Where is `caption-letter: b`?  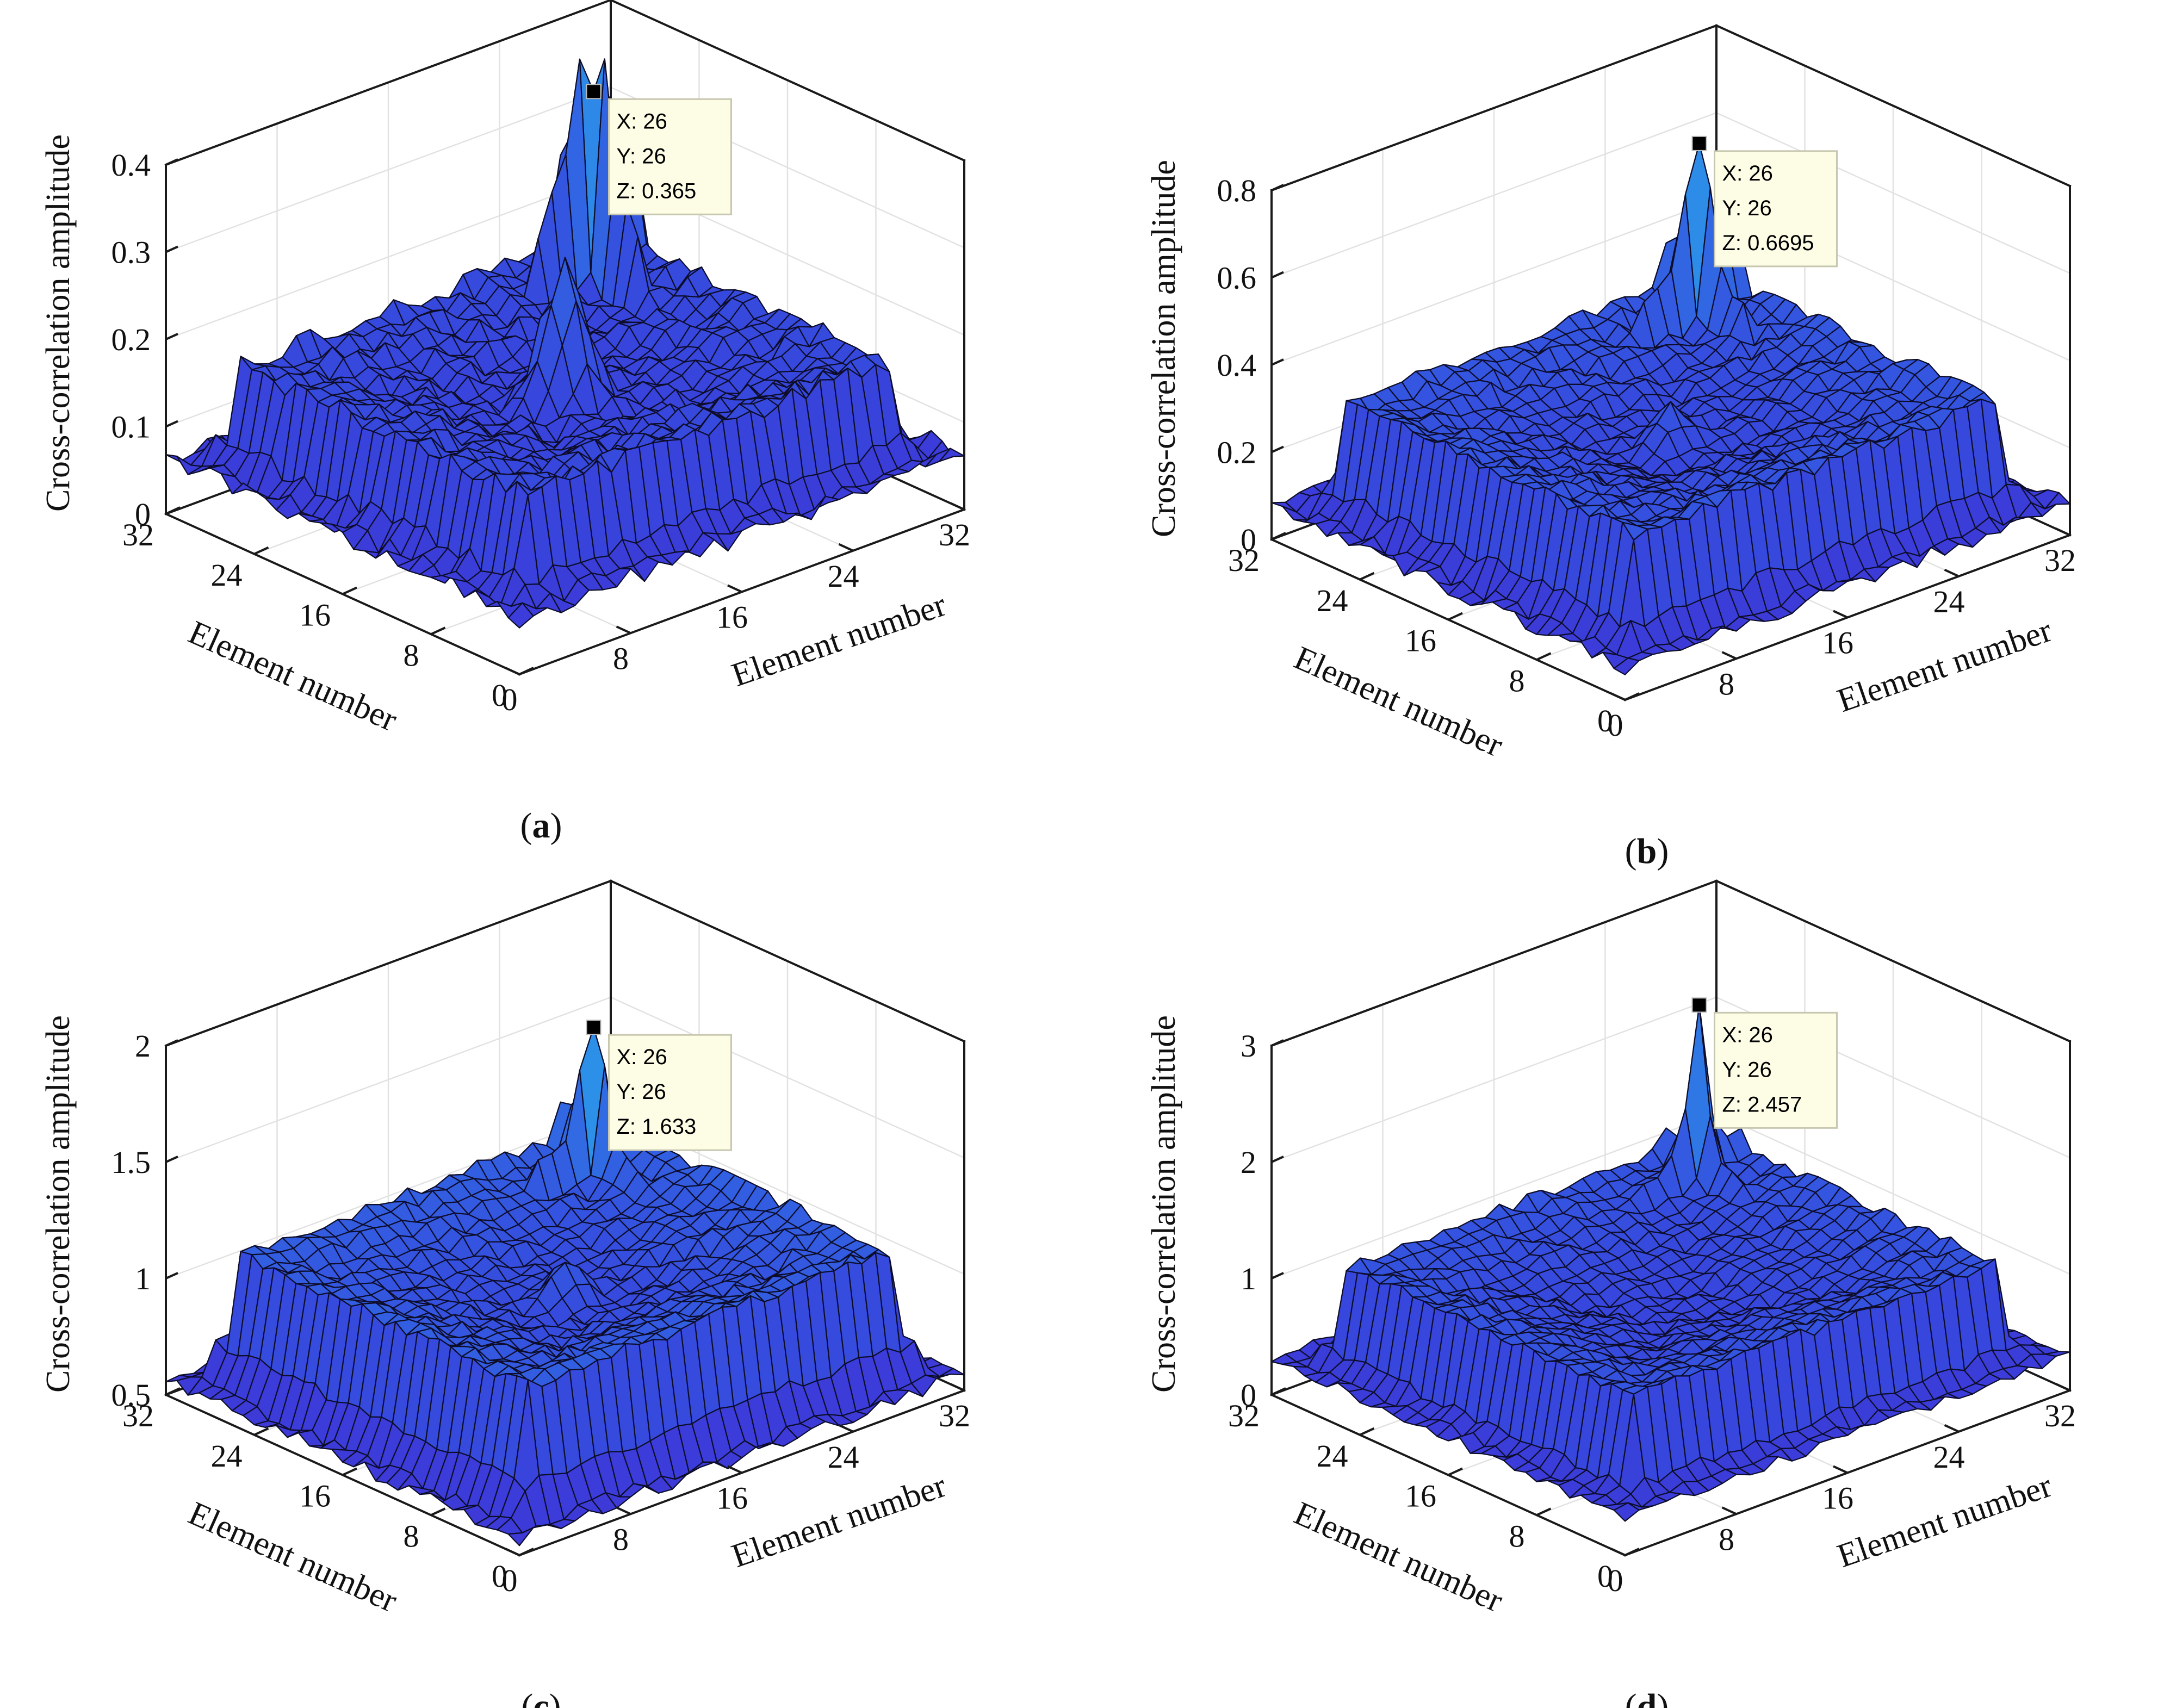
caption-letter: b is located at coordinates (1647, 851).